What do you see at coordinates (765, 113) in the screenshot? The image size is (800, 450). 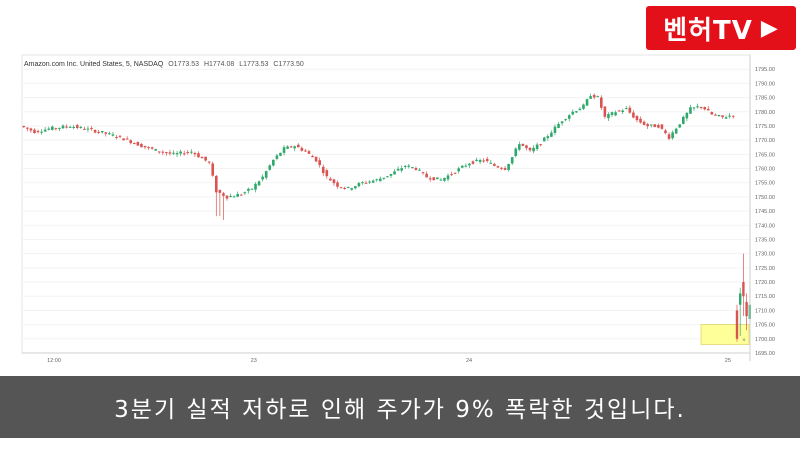 I see `price-tick-label: 1780.00` at bounding box center [765, 113].